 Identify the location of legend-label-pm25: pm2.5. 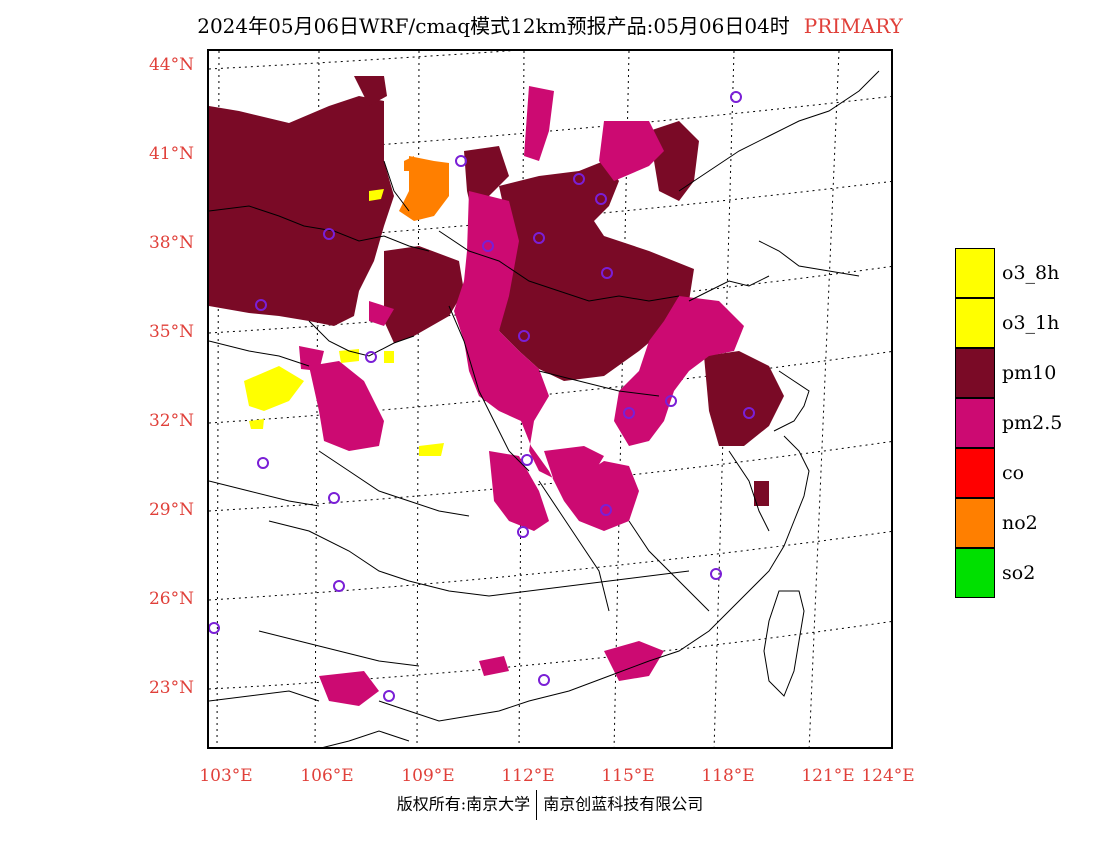
(1032, 423).